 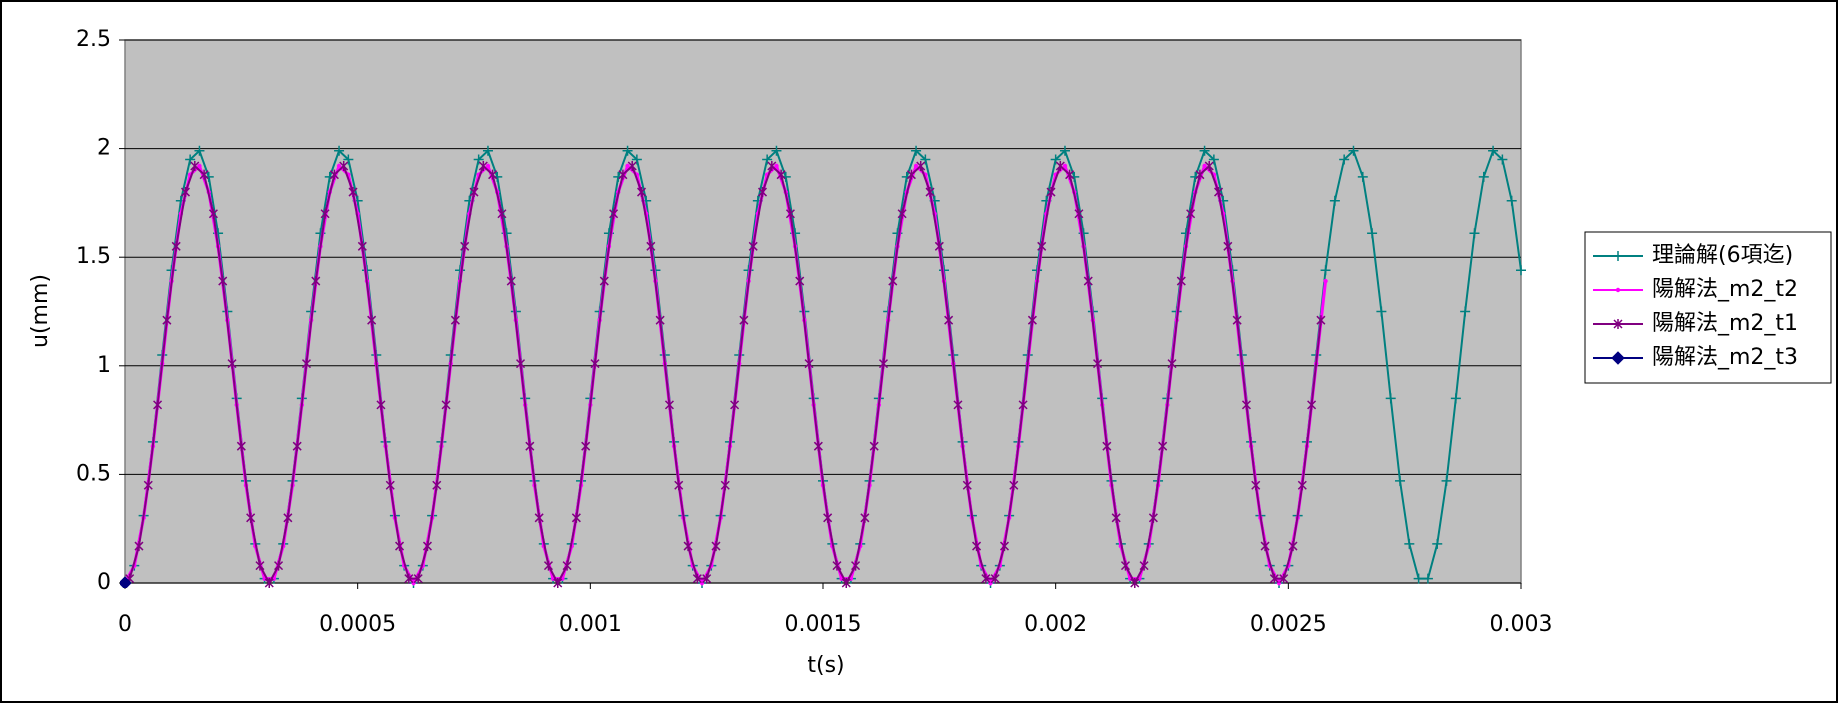 What do you see at coordinates (823, 624) in the screenshot?
I see `x-tick-label: 0.0015` at bounding box center [823, 624].